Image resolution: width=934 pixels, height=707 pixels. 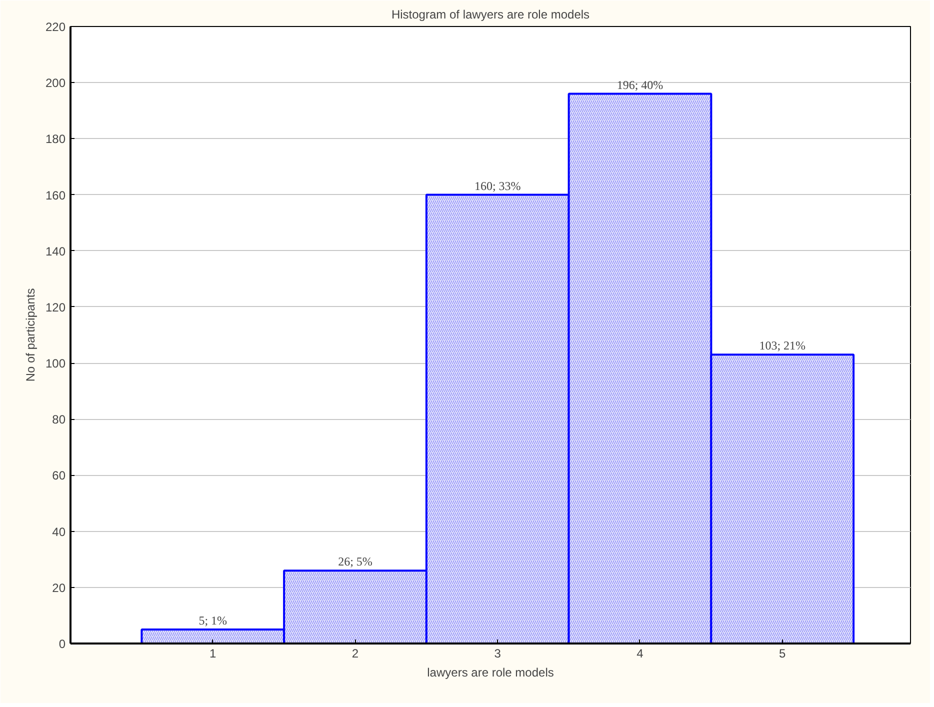 What do you see at coordinates (490, 673) in the screenshot?
I see `x-axis-title: lawyers are role models` at bounding box center [490, 673].